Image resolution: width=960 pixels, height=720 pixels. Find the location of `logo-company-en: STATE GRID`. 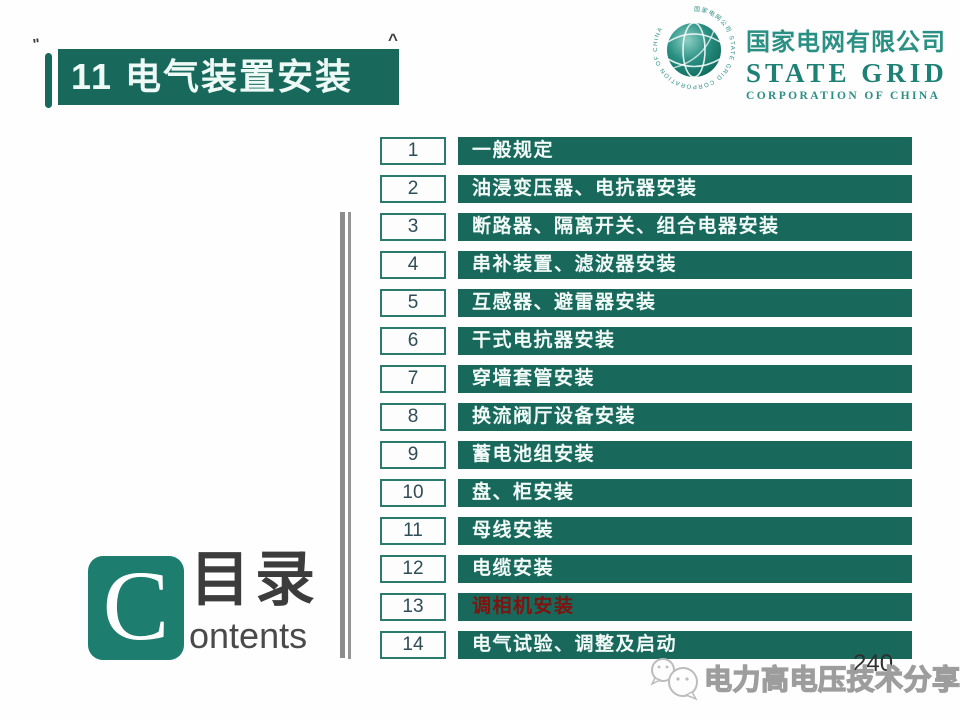

logo-company-en: STATE GRID is located at coordinates (847, 73).